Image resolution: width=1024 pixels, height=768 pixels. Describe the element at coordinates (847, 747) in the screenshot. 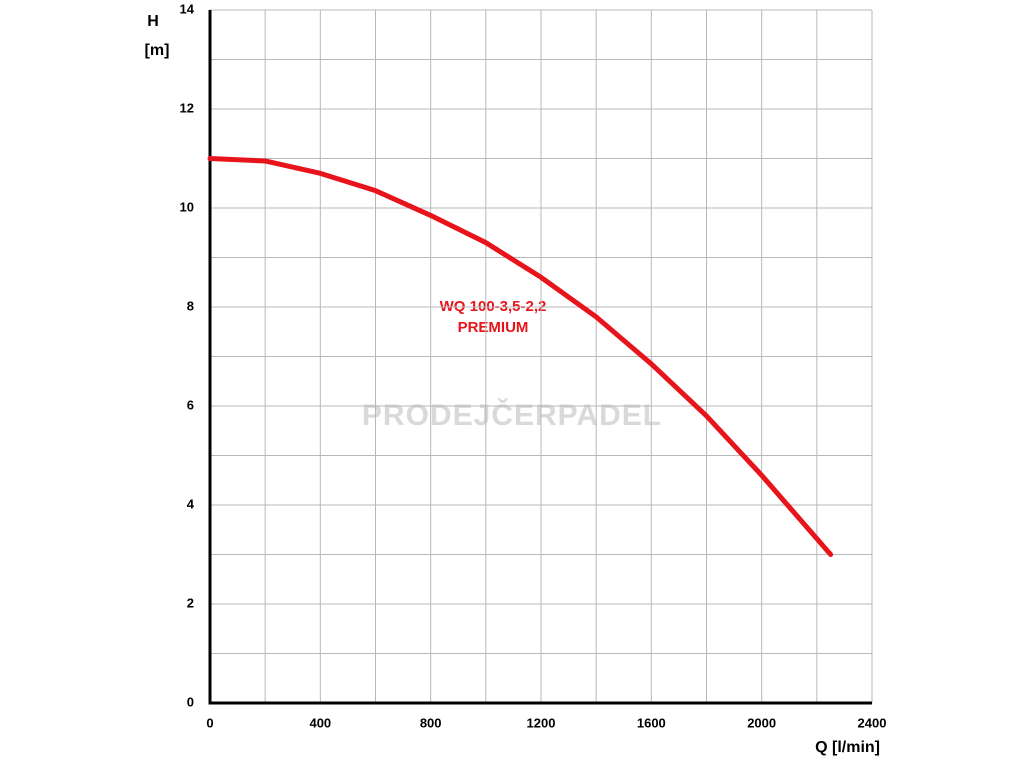

I see `x-axis-label: Q [l/min]` at that location.